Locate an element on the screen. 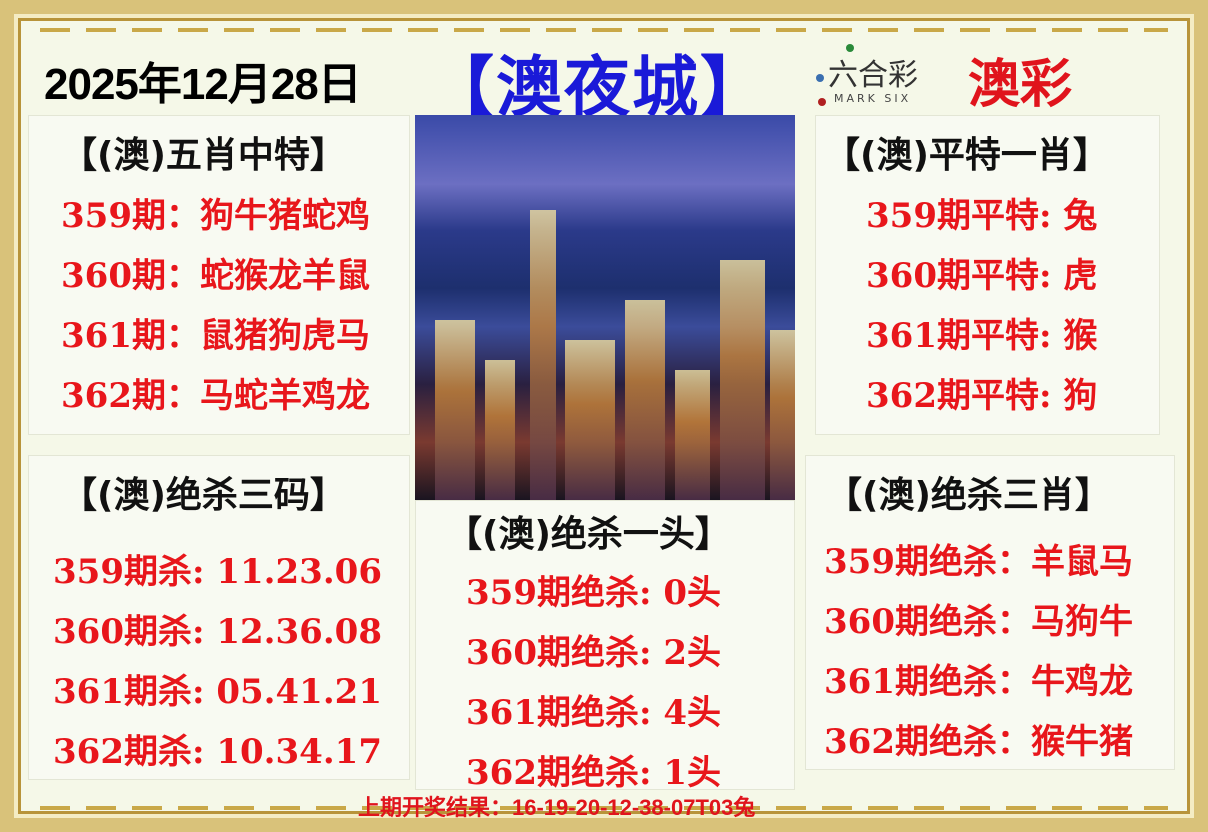 Image resolution: width=1208 pixels, height=832 pixels. list-item: 361期：鼠猪狗虎马 is located at coordinates (215, 336).